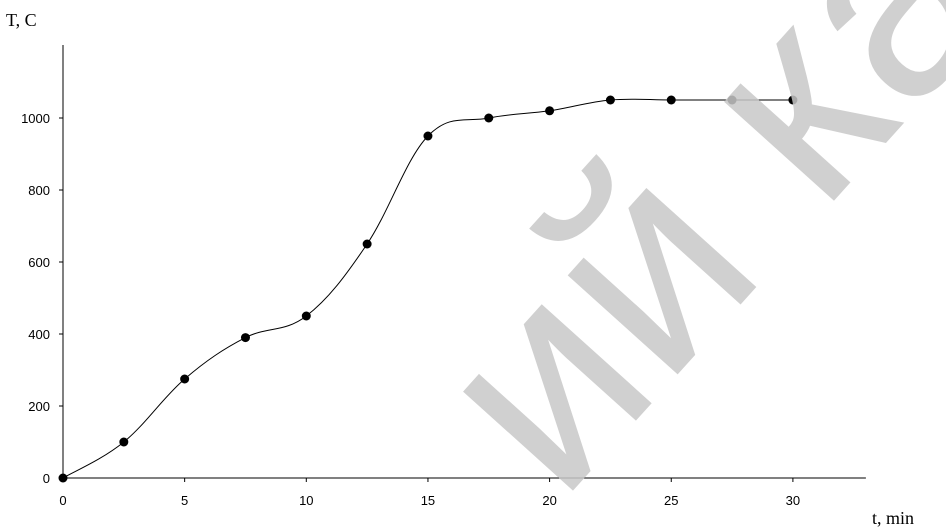 The image size is (946, 528). What do you see at coordinates (428, 500) in the screenshot?
I see `x-tick-label: 15` at bounding box center [428, 500].